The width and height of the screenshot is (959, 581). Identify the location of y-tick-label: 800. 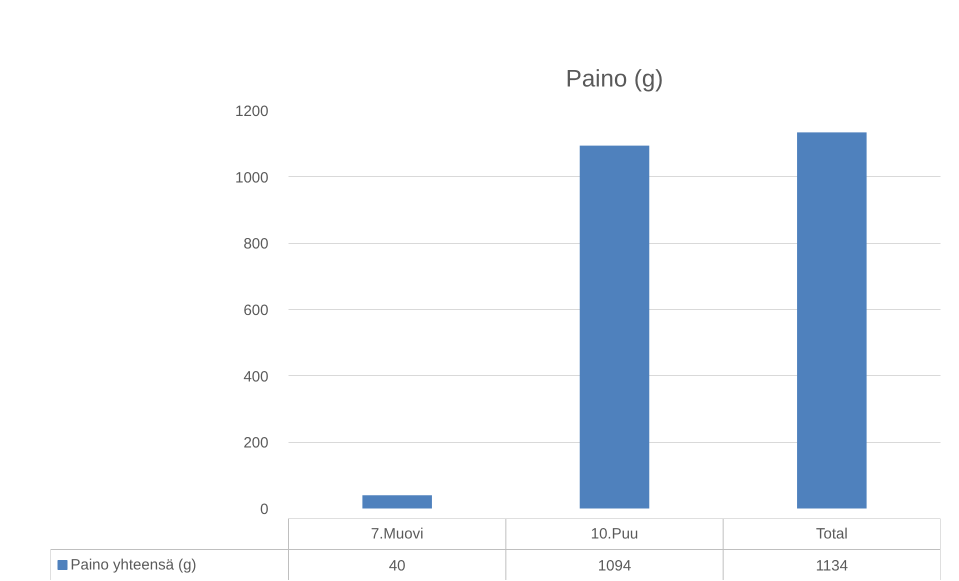
(256, 244).